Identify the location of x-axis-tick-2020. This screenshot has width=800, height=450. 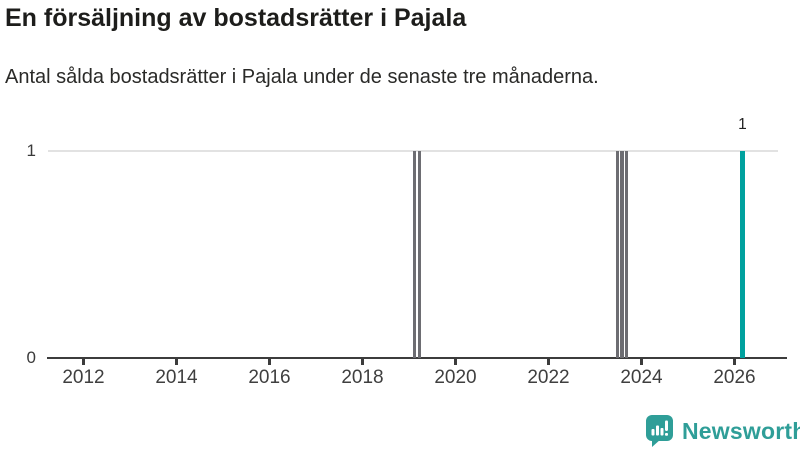
(455, 362).